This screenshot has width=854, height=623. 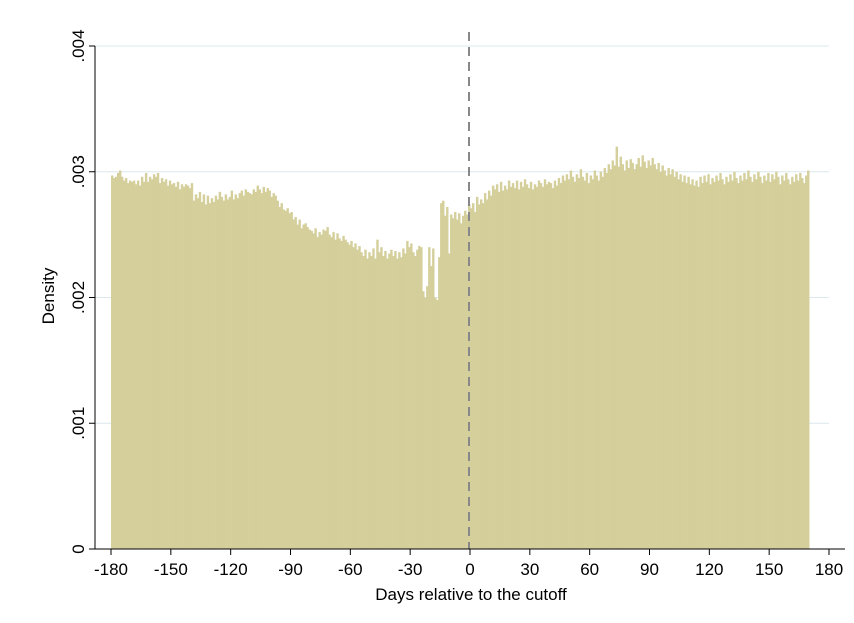 What do you see at coordinates (48, 295) in the screenshot?
I see `y-axis-title: Density` at bounding box center [48, 295].